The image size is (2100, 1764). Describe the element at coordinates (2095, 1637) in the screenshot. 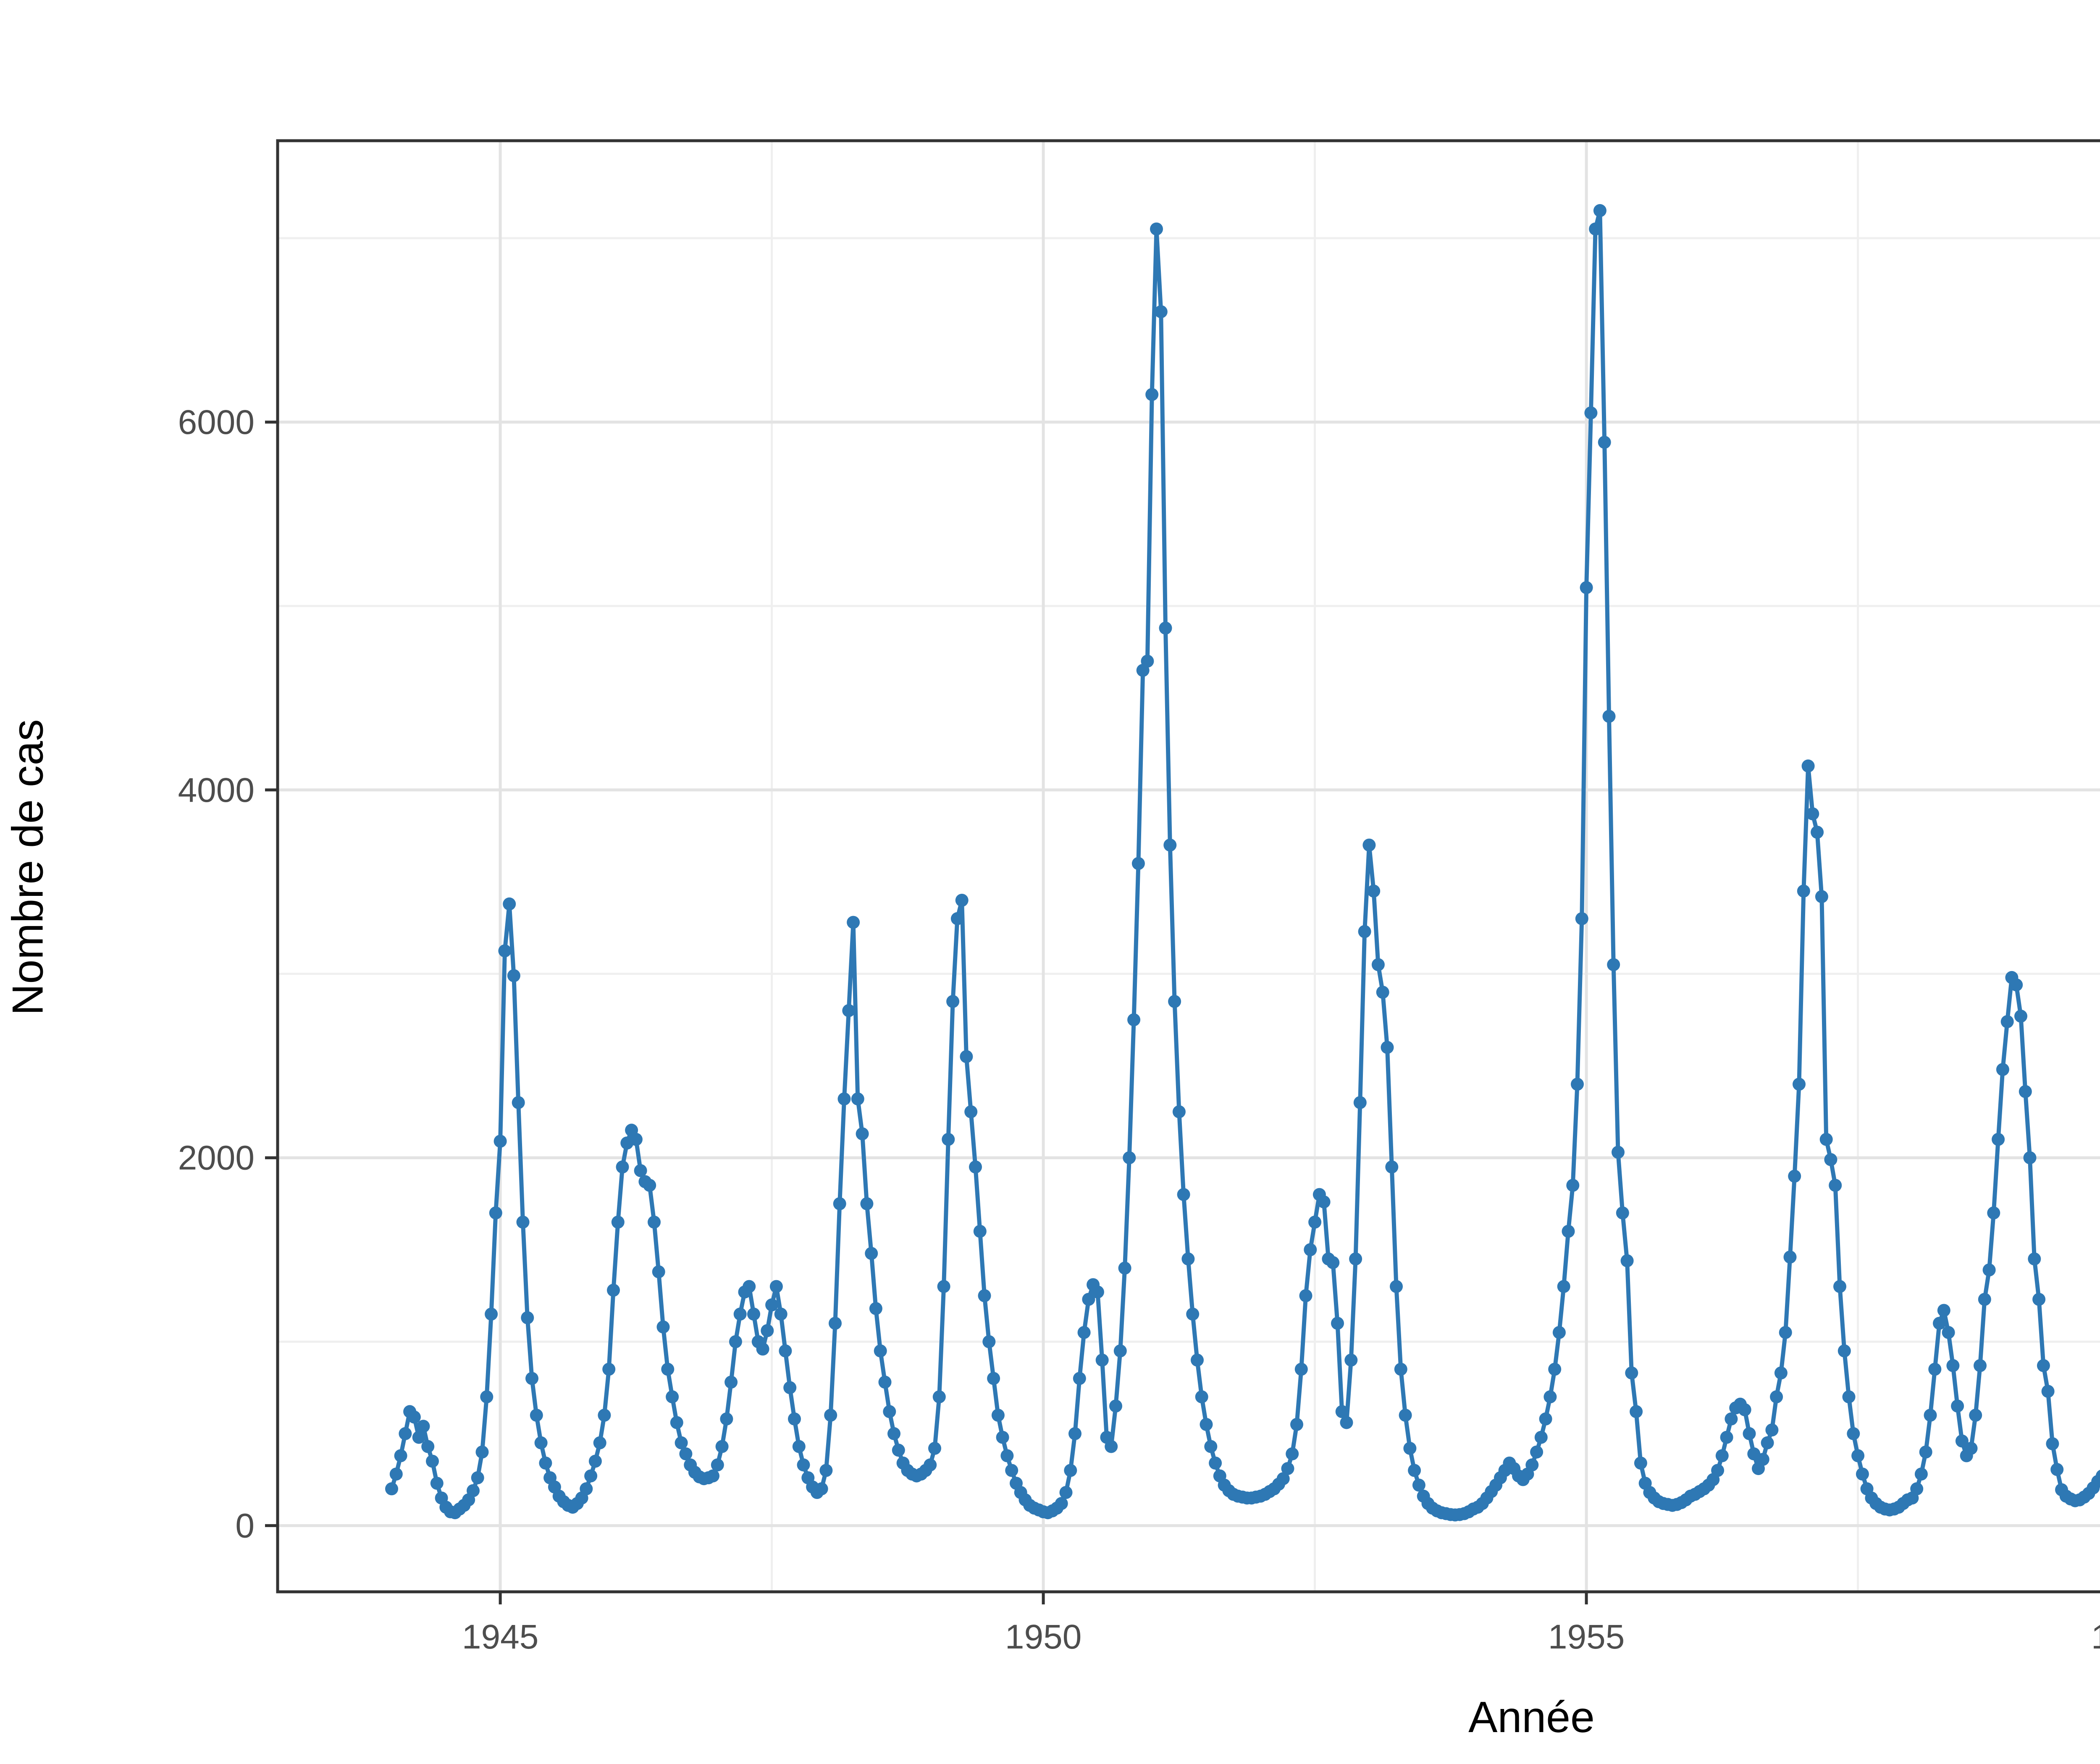

I see `x-tick-label: 1960` at that location.